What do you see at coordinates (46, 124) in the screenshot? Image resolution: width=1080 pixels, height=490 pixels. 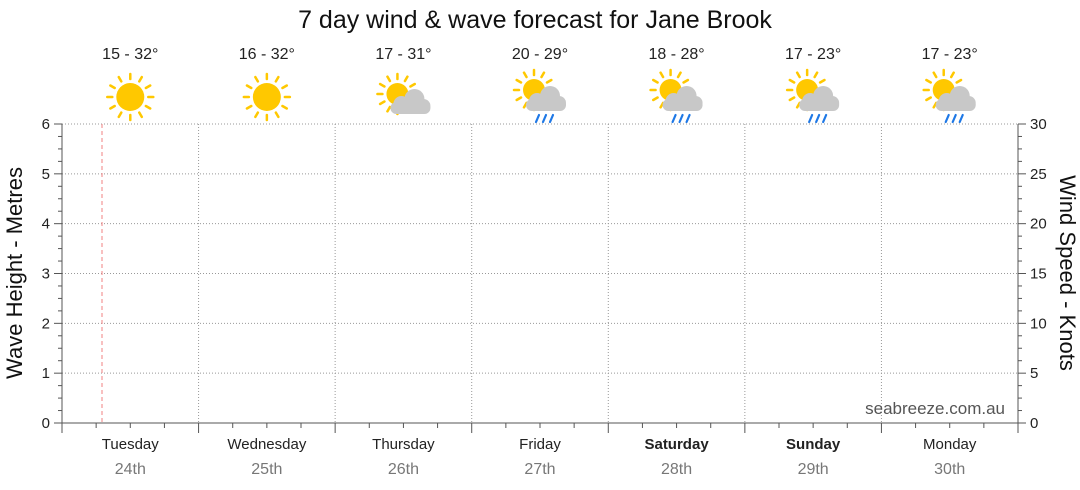 I see `left-tick-label: 6` at bounding box center [46, 124].